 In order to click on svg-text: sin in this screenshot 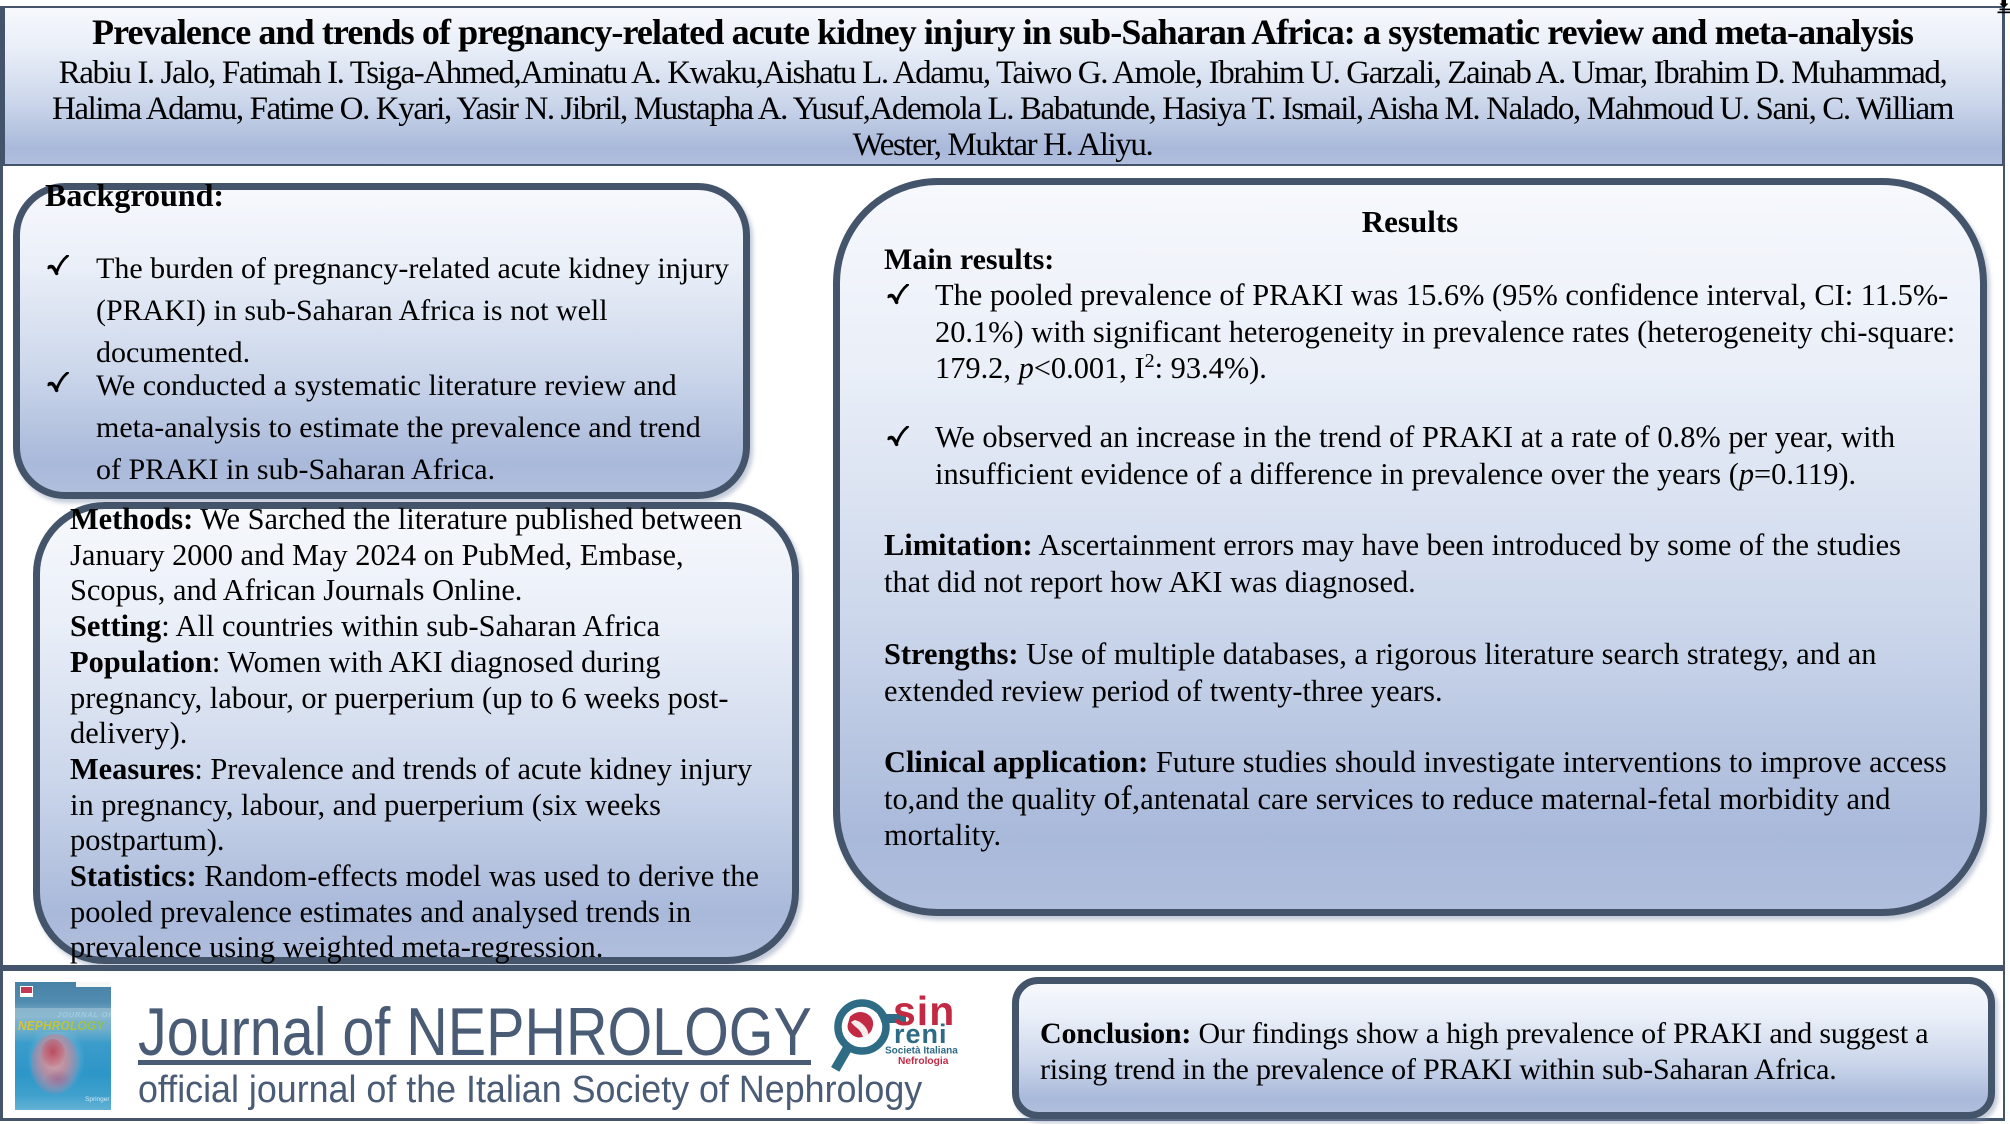, I will do `click(924, 1011)`.